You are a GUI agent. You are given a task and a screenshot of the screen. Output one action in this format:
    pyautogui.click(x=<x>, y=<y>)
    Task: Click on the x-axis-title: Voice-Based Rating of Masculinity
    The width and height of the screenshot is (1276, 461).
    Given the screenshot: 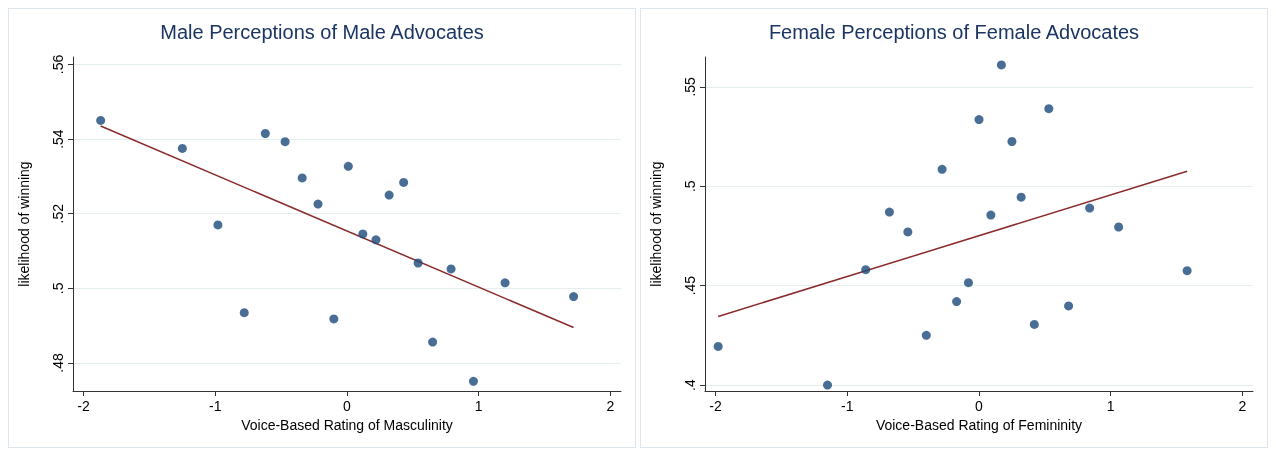 What is the action you would take?
    pyautogui.click(x=347, y=424)
    